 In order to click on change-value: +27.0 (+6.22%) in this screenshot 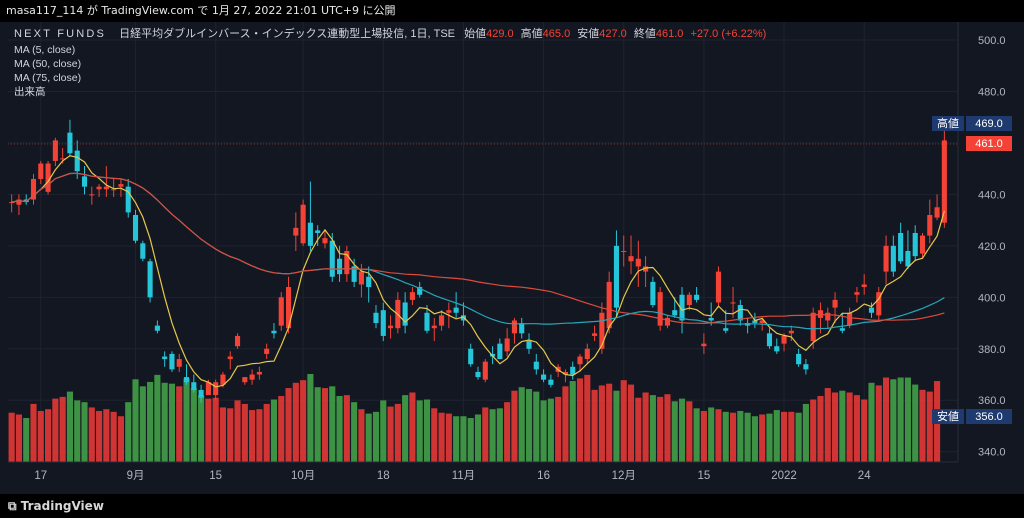, I will do `click(728, 34)`.